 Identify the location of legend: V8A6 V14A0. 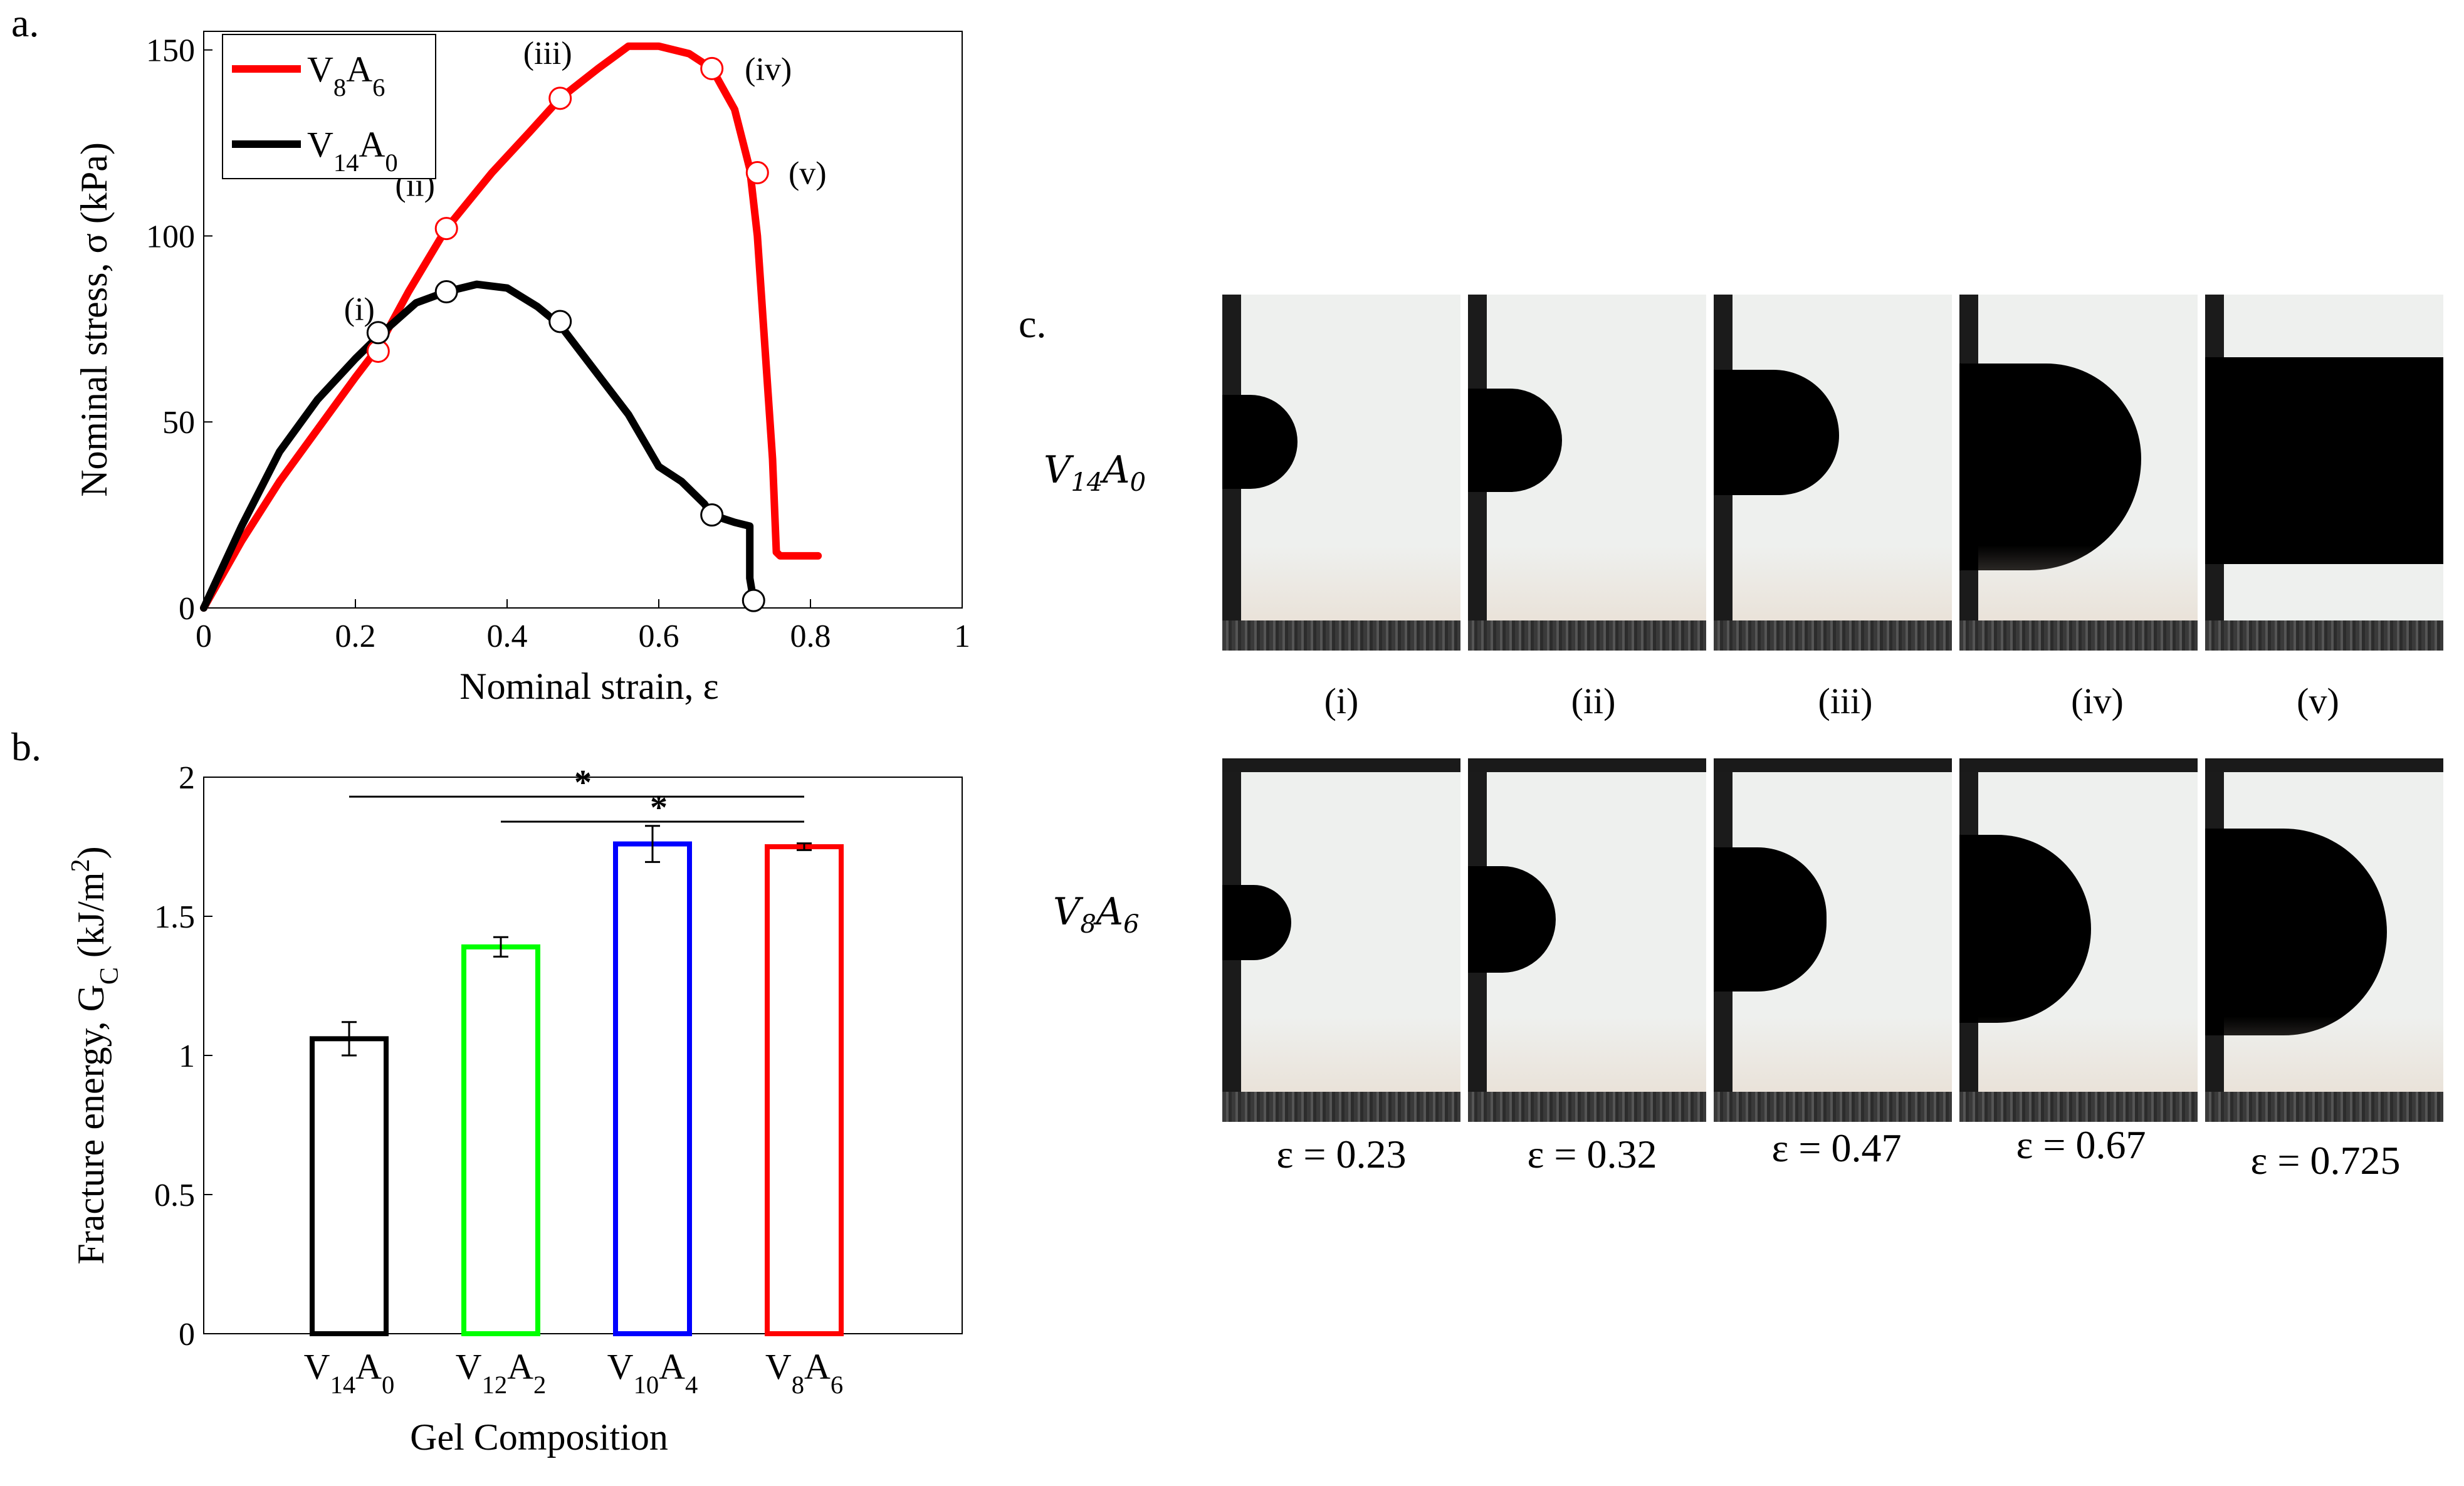
(329, 106).